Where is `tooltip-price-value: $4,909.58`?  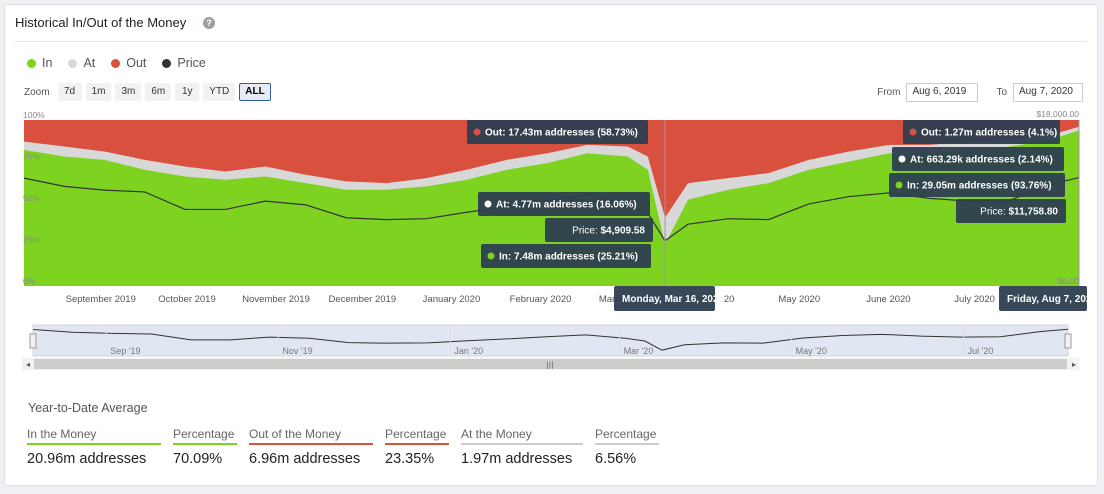
tooltip-price-value: $4,909.58 is located at coordinates (623, 231).